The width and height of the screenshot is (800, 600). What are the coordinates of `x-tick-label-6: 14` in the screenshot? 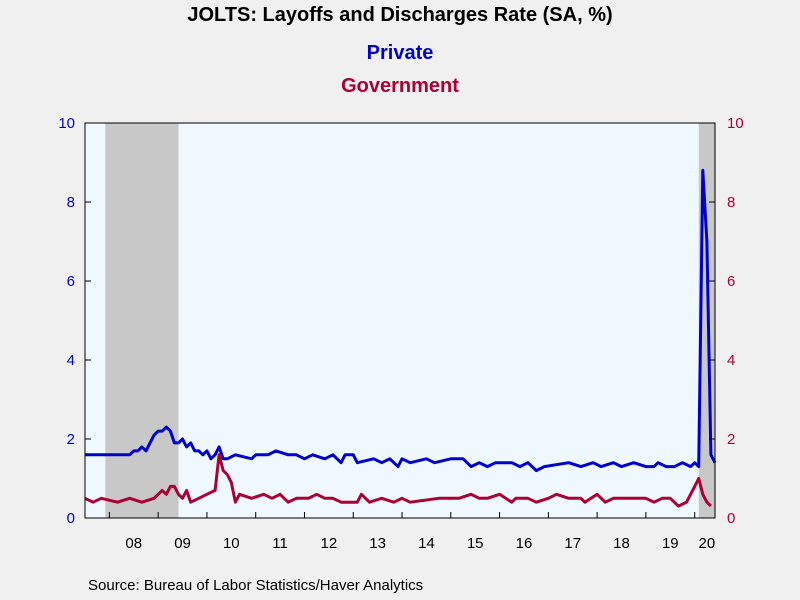 It's located at (426, 543).